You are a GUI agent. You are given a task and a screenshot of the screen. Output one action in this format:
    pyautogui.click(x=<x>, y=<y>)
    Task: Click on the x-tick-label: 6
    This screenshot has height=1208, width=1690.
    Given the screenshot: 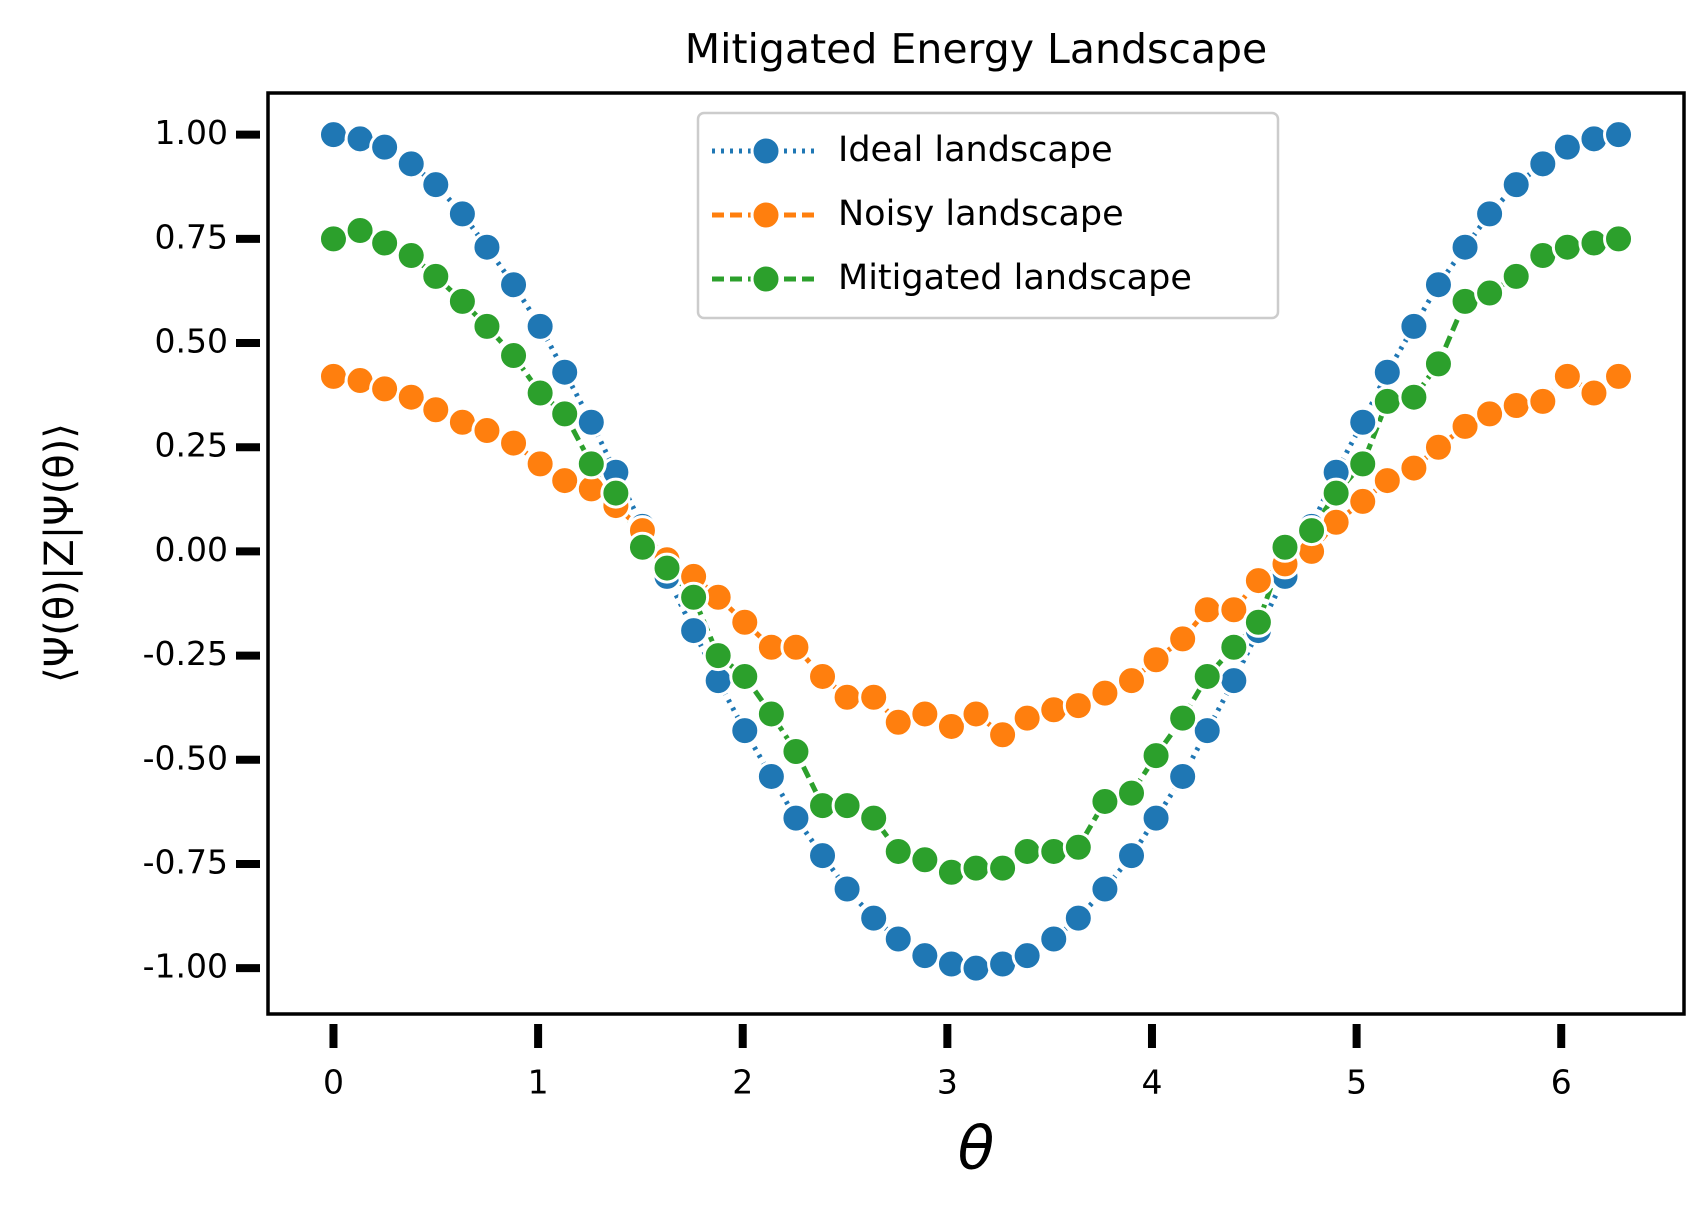 What is the action you would take?
    pyautogui.click(x=1561, y=1082)
    